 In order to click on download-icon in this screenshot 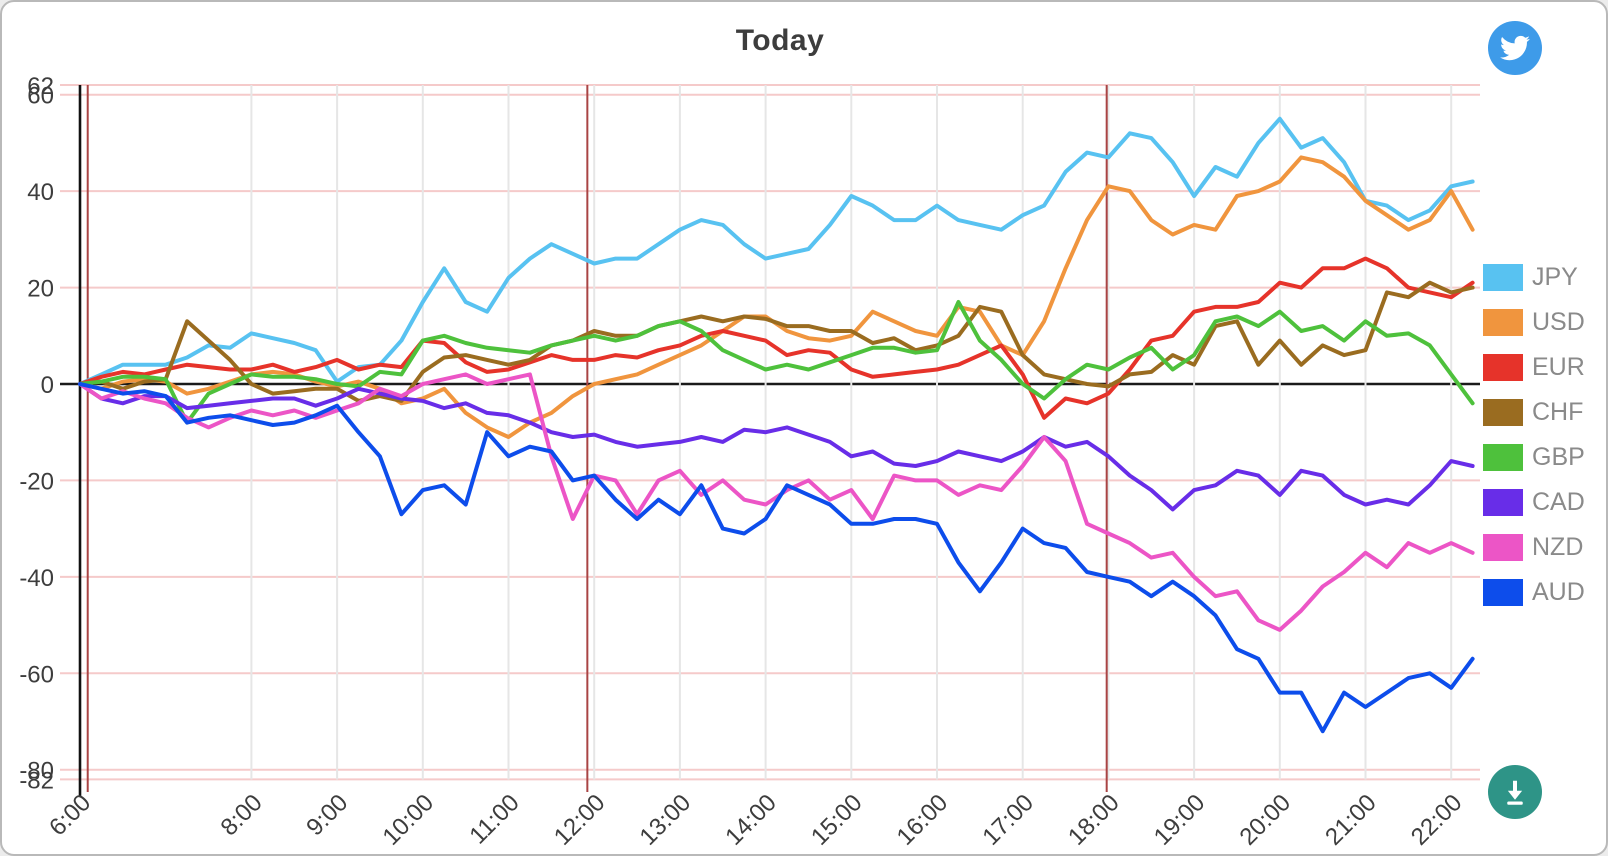, I will do `click(1515, 792)`.